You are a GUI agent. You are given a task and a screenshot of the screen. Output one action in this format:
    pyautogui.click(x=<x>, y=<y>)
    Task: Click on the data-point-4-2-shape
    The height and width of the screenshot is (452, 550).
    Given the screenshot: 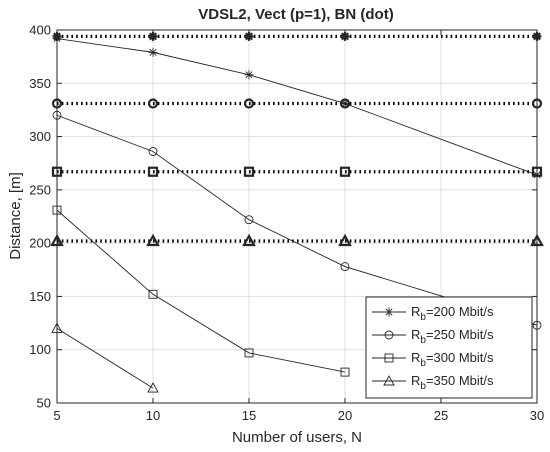 What is the action you would take?
    pyautogui.click(x=153, y=387)
    